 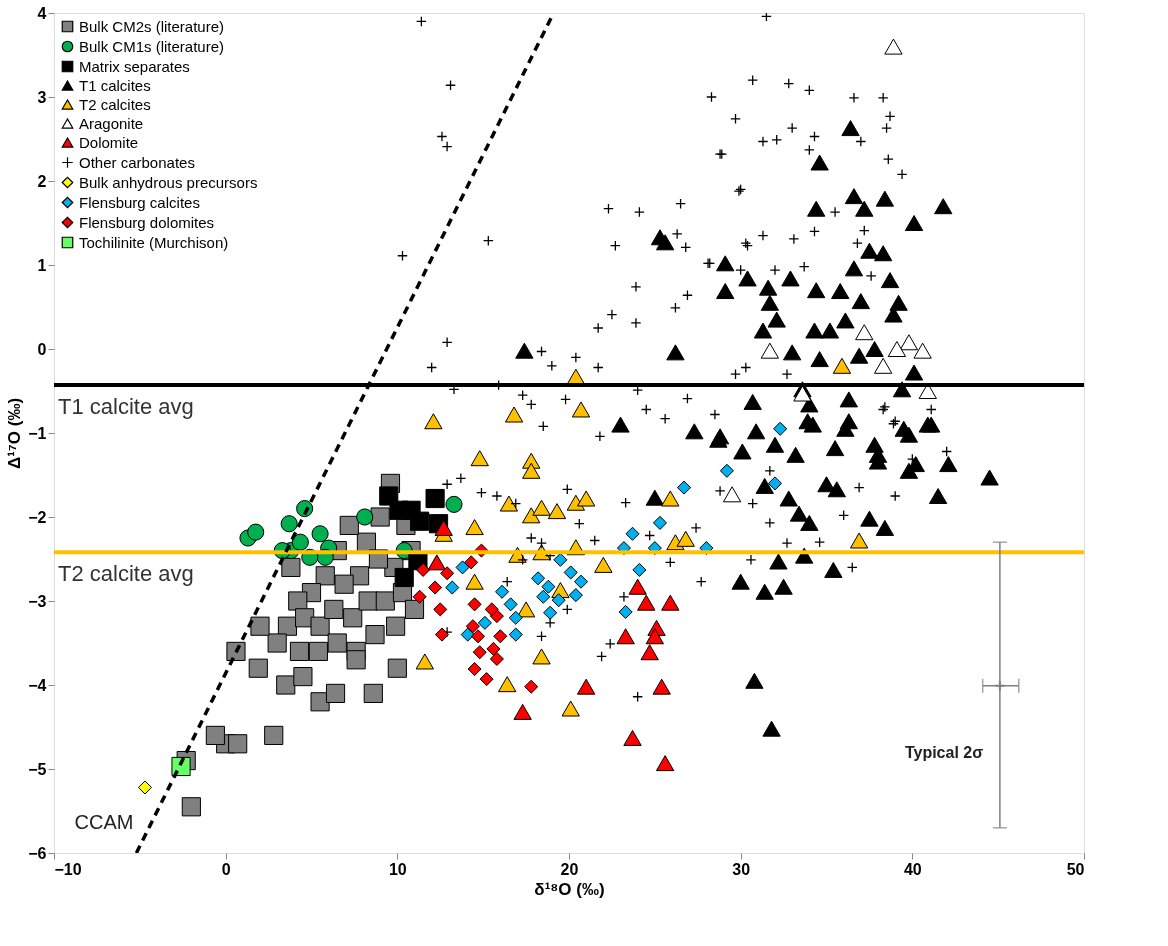 I want to click on annotation: Typical 2σ, so click(x=944, y=752).